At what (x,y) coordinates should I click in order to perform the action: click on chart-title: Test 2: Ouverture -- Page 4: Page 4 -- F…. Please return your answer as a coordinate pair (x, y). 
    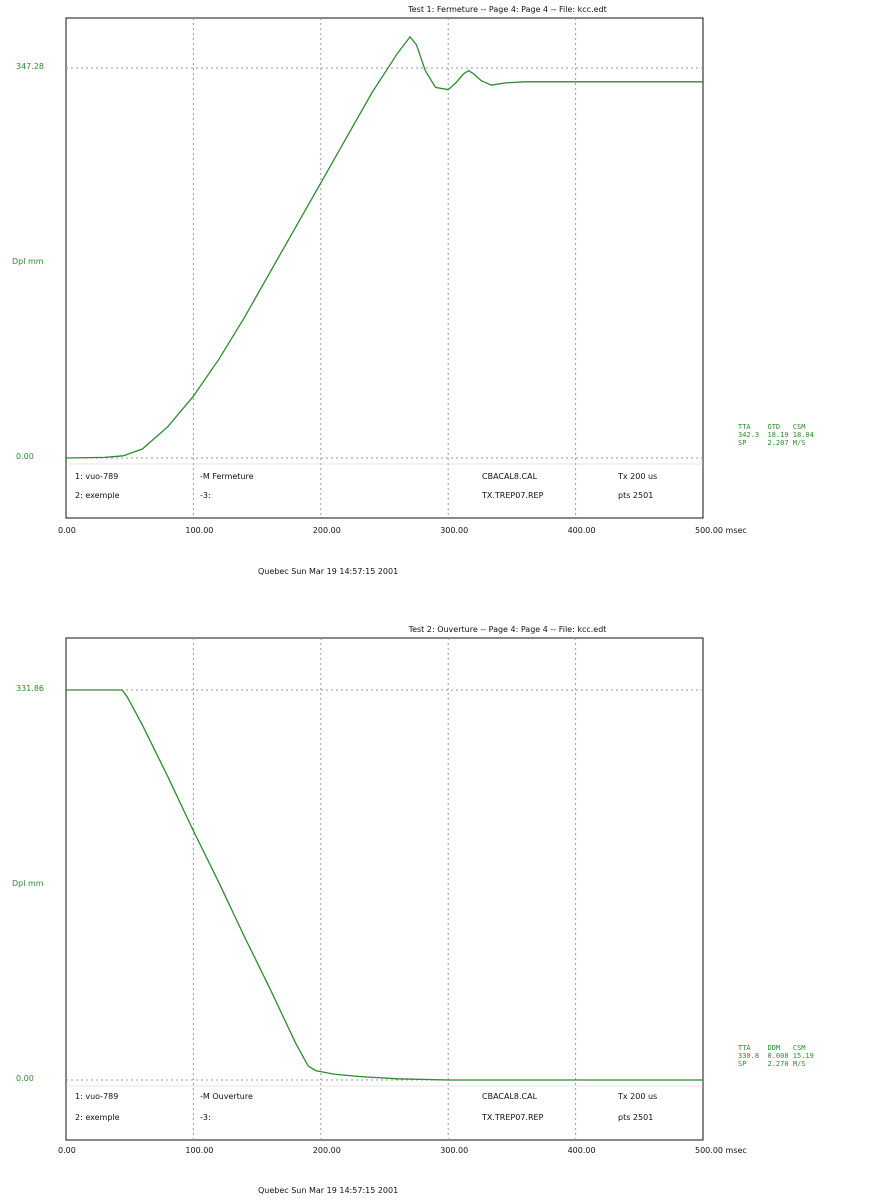
    Looking at the image, I should click on (507, 629).